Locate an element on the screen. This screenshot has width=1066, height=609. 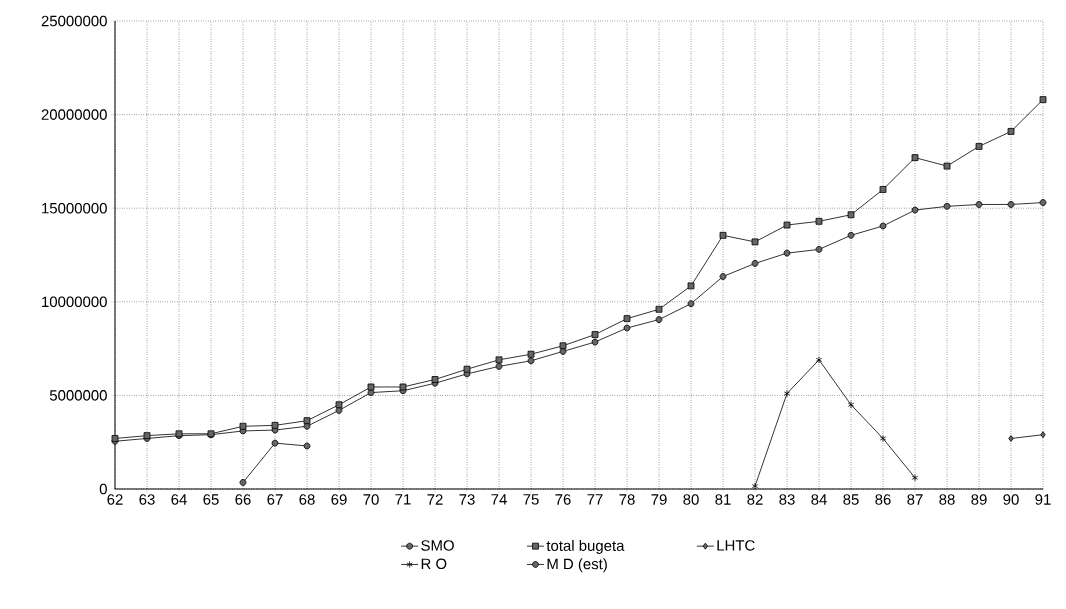
x-tick-label: 62 is located at coordinates (115, 499).